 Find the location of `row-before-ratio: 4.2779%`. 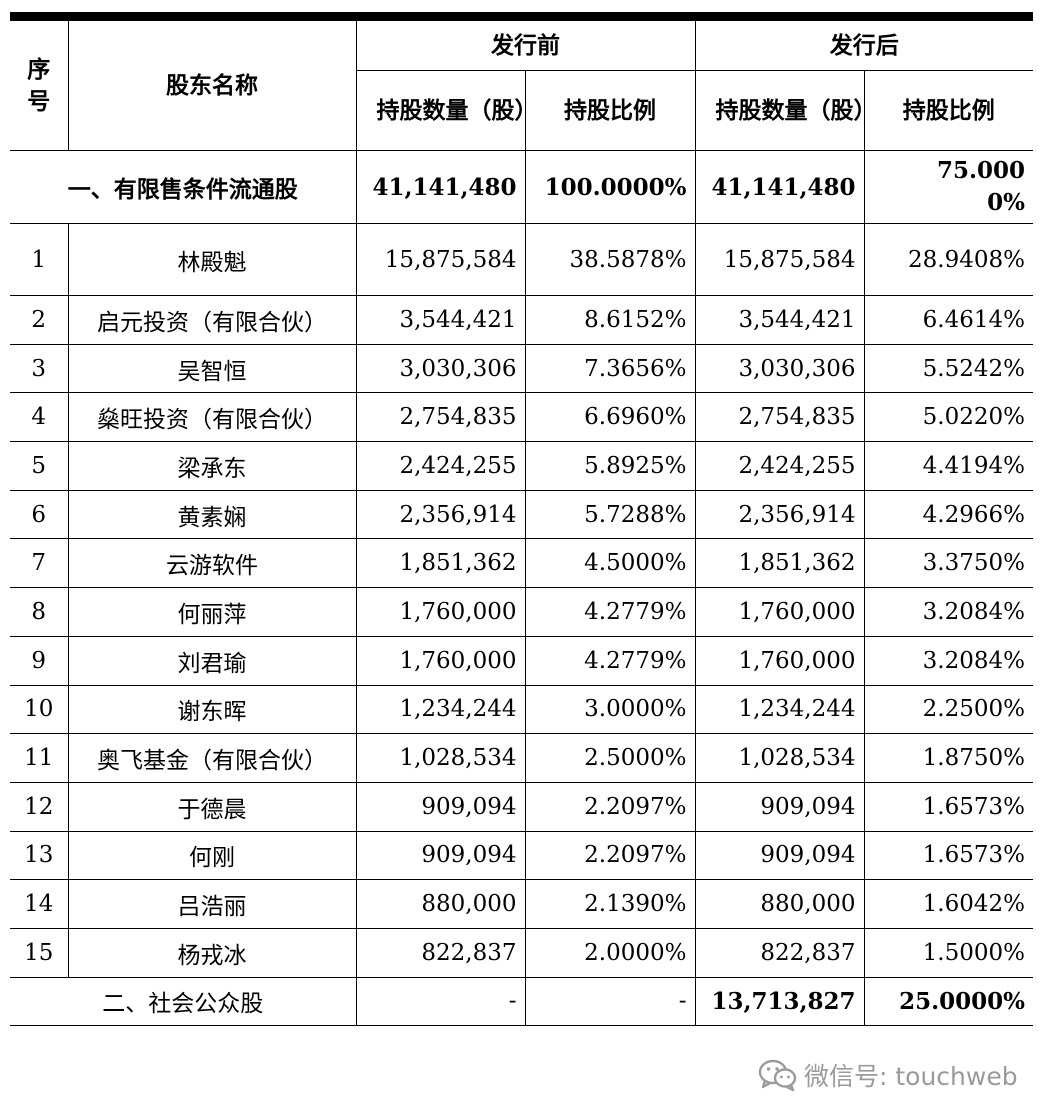

row-before-ratio: 4.2779% is located at coordinates (610, 660).